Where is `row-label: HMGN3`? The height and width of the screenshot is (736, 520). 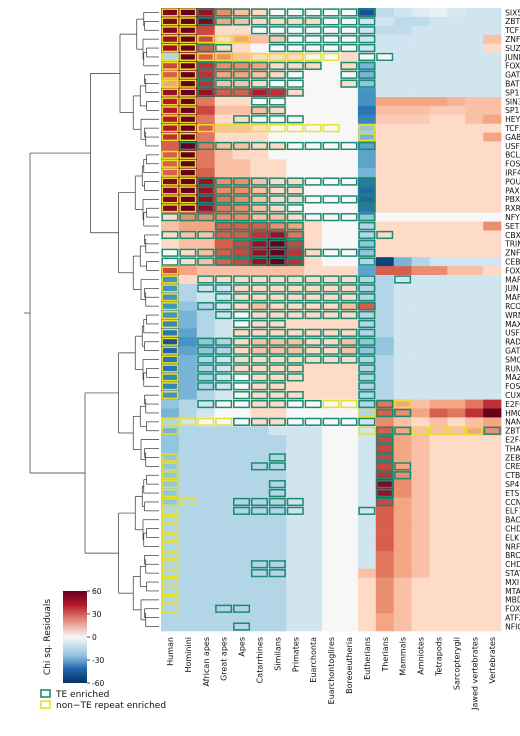 row-label: HMGN3 is located at coordinates (512, 413).